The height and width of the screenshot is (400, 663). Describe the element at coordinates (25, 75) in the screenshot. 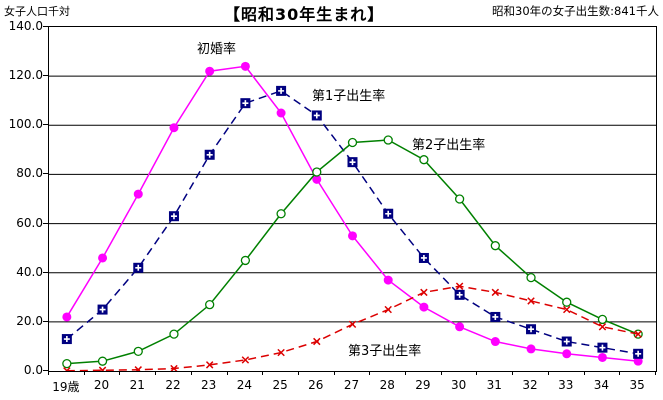

I see `y-tick-label: 120.0` at that location.